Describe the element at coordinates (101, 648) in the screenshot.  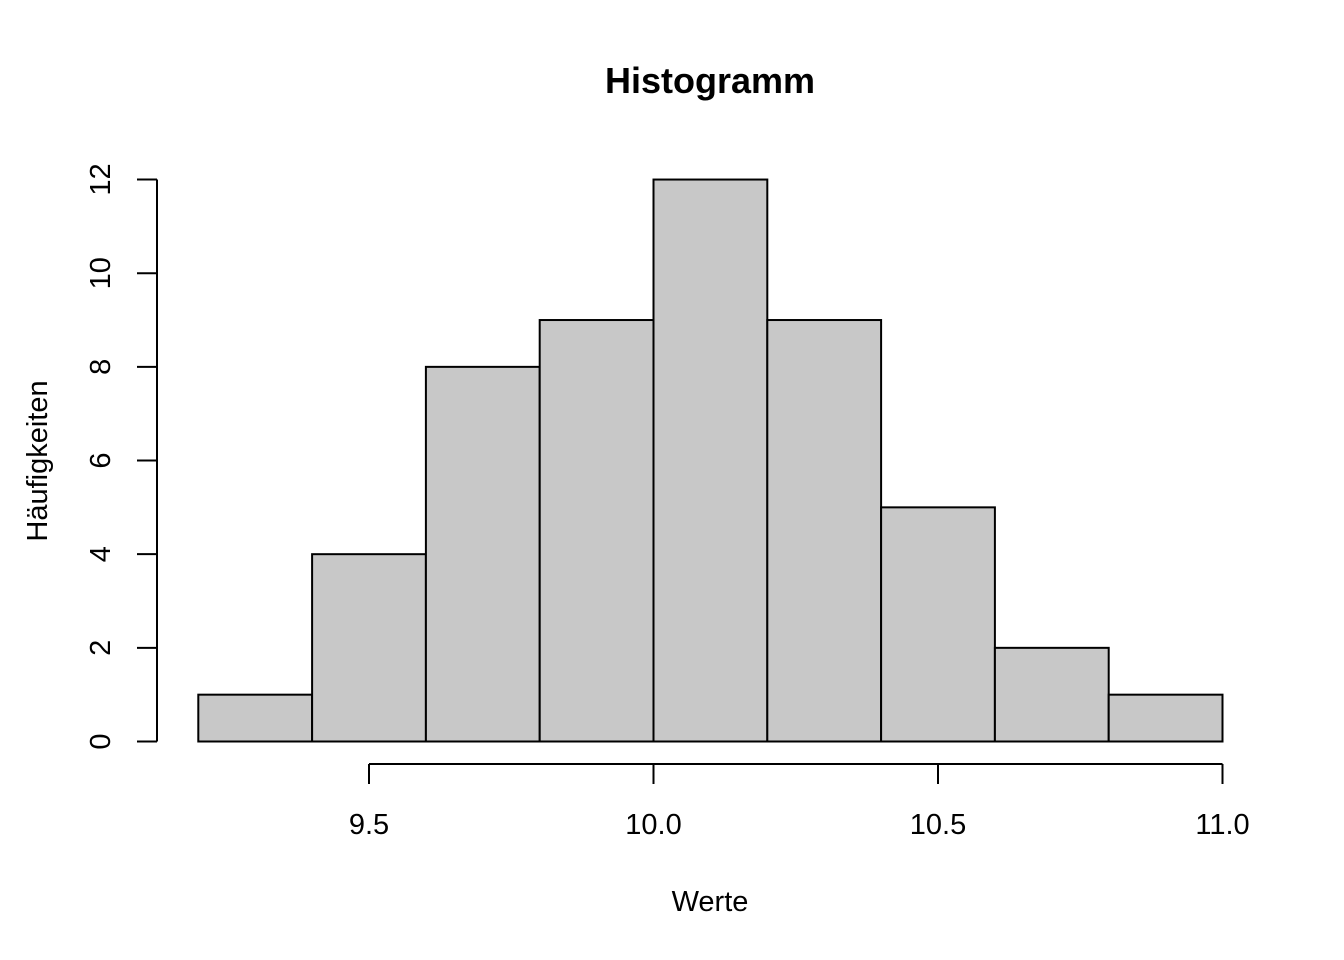
I see `y-tick-label-2: 2` at that location.